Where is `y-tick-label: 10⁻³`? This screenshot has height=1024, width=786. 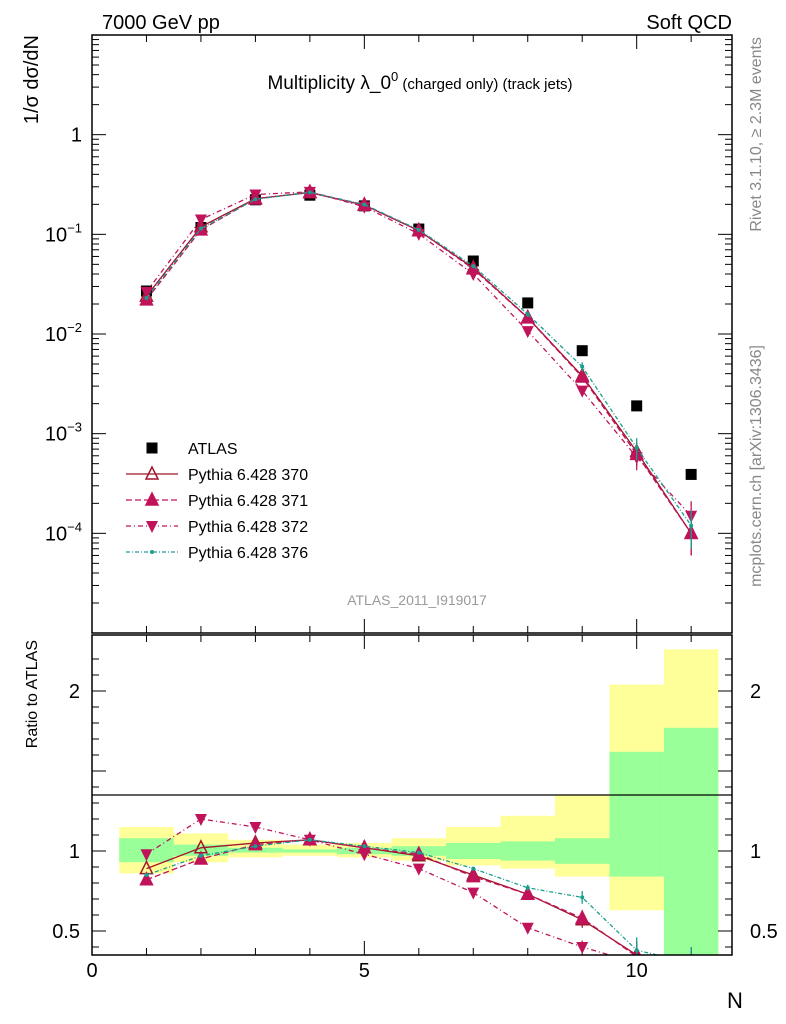 y-tick-label: 10⁻³ is located at coordinates (63, 433).